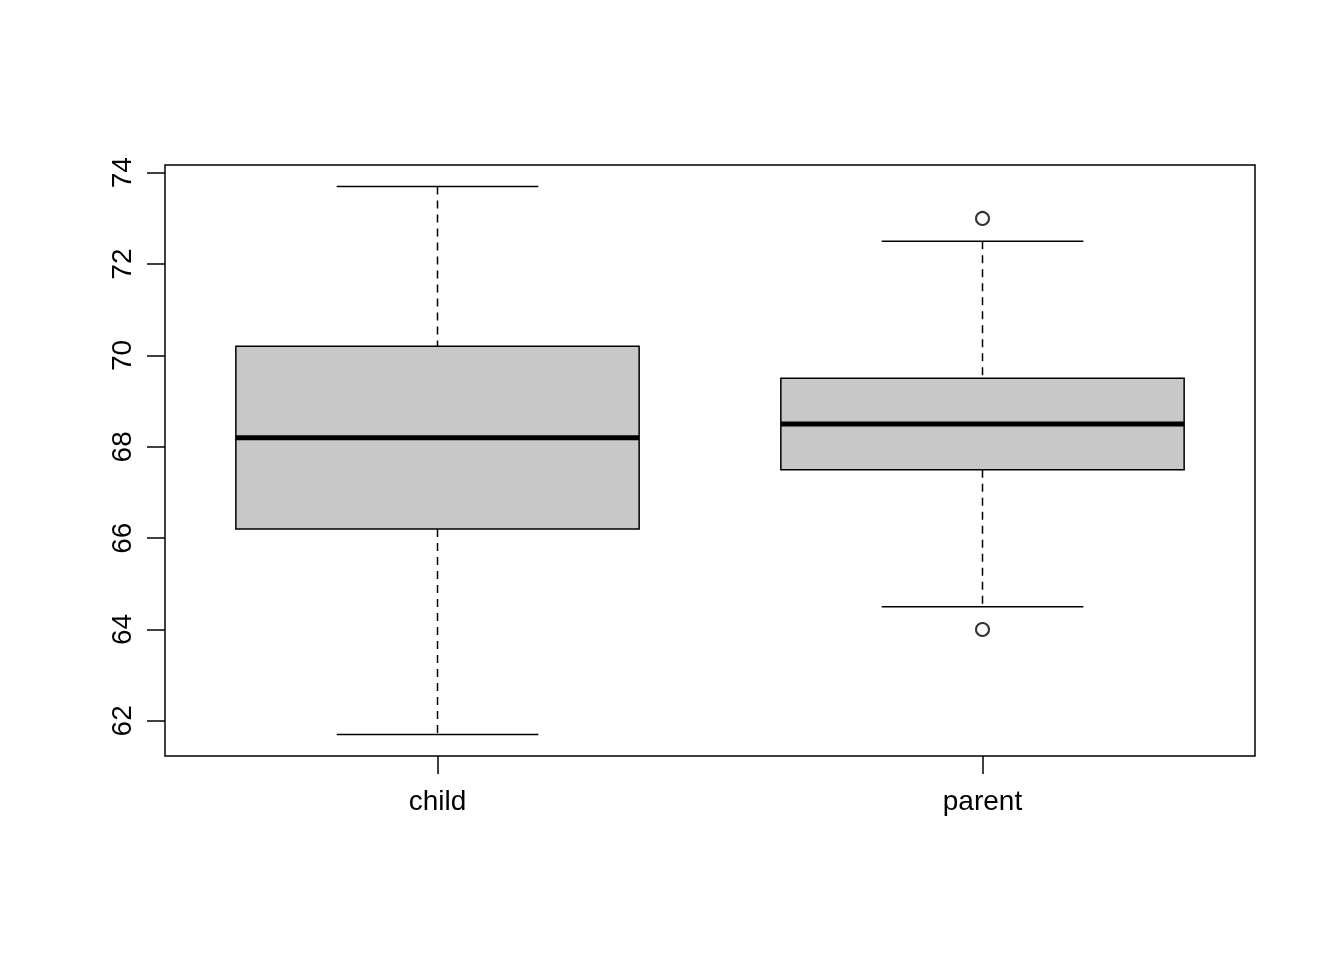 The image size is (1344, 960). What do you see at coordinates (437, 800) in the screenshot?
I see `x-tick-label: child` at bounding box center [437, 800].